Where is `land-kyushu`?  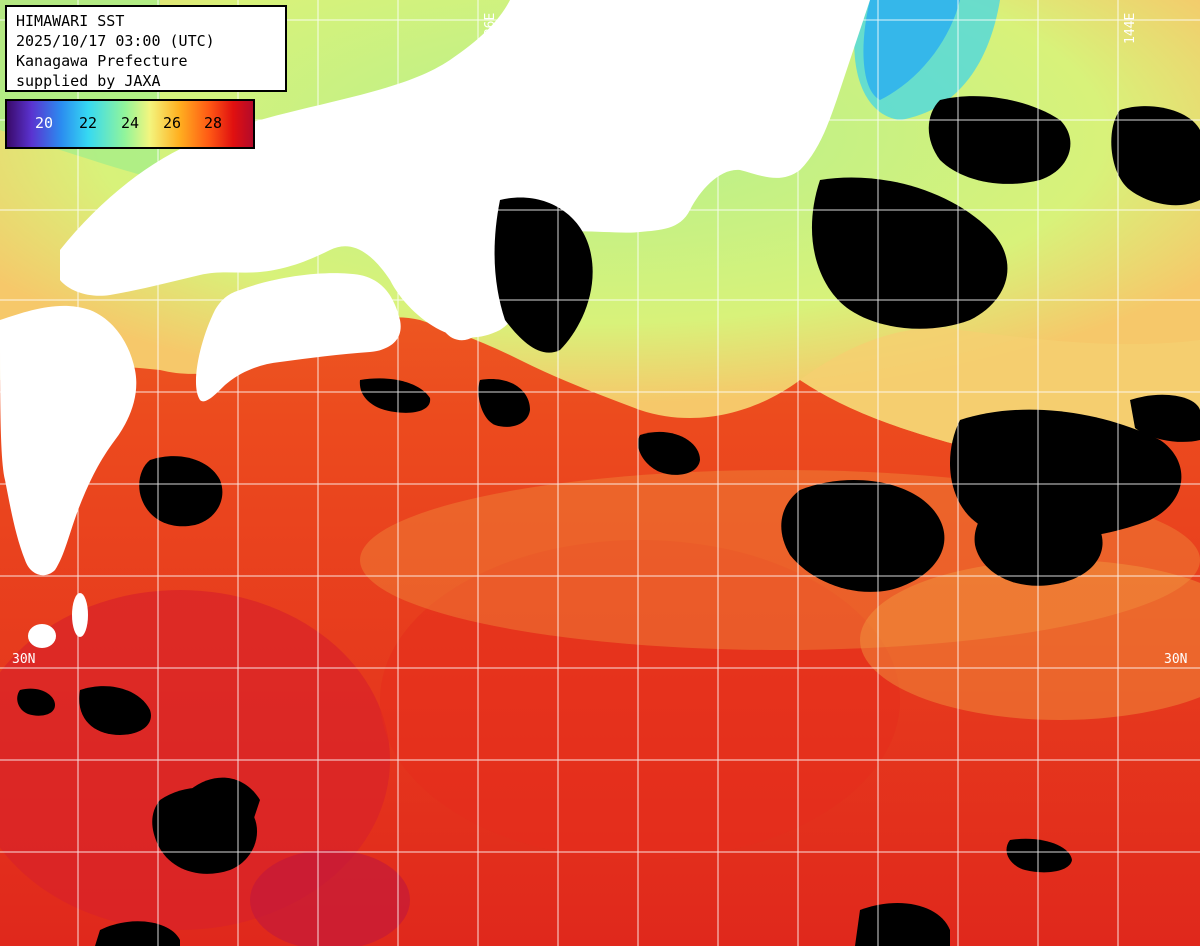
land-kyushu is located at coordinates (68, 440).